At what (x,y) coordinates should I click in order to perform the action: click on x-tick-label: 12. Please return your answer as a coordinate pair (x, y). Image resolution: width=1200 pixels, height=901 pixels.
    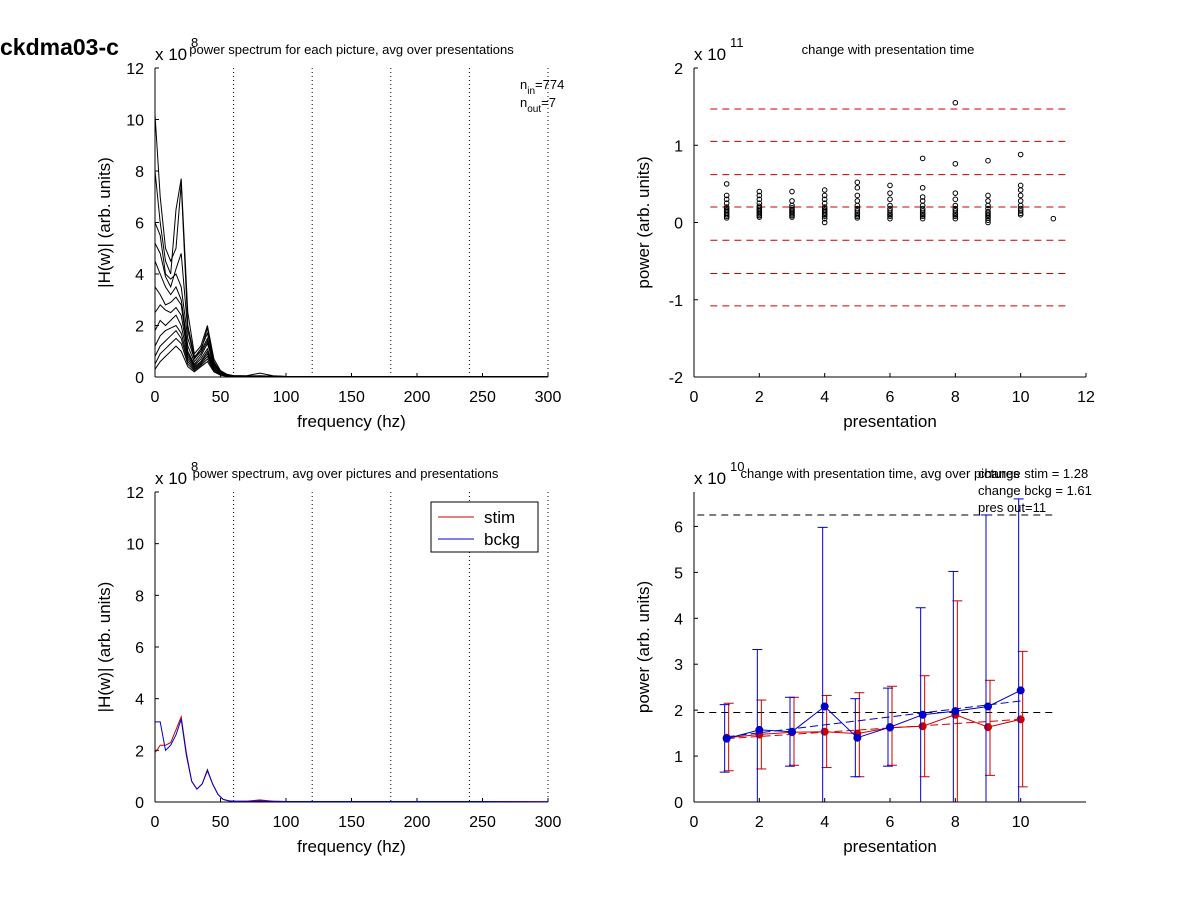
    Looking at the image, I should click on (1086, 397).